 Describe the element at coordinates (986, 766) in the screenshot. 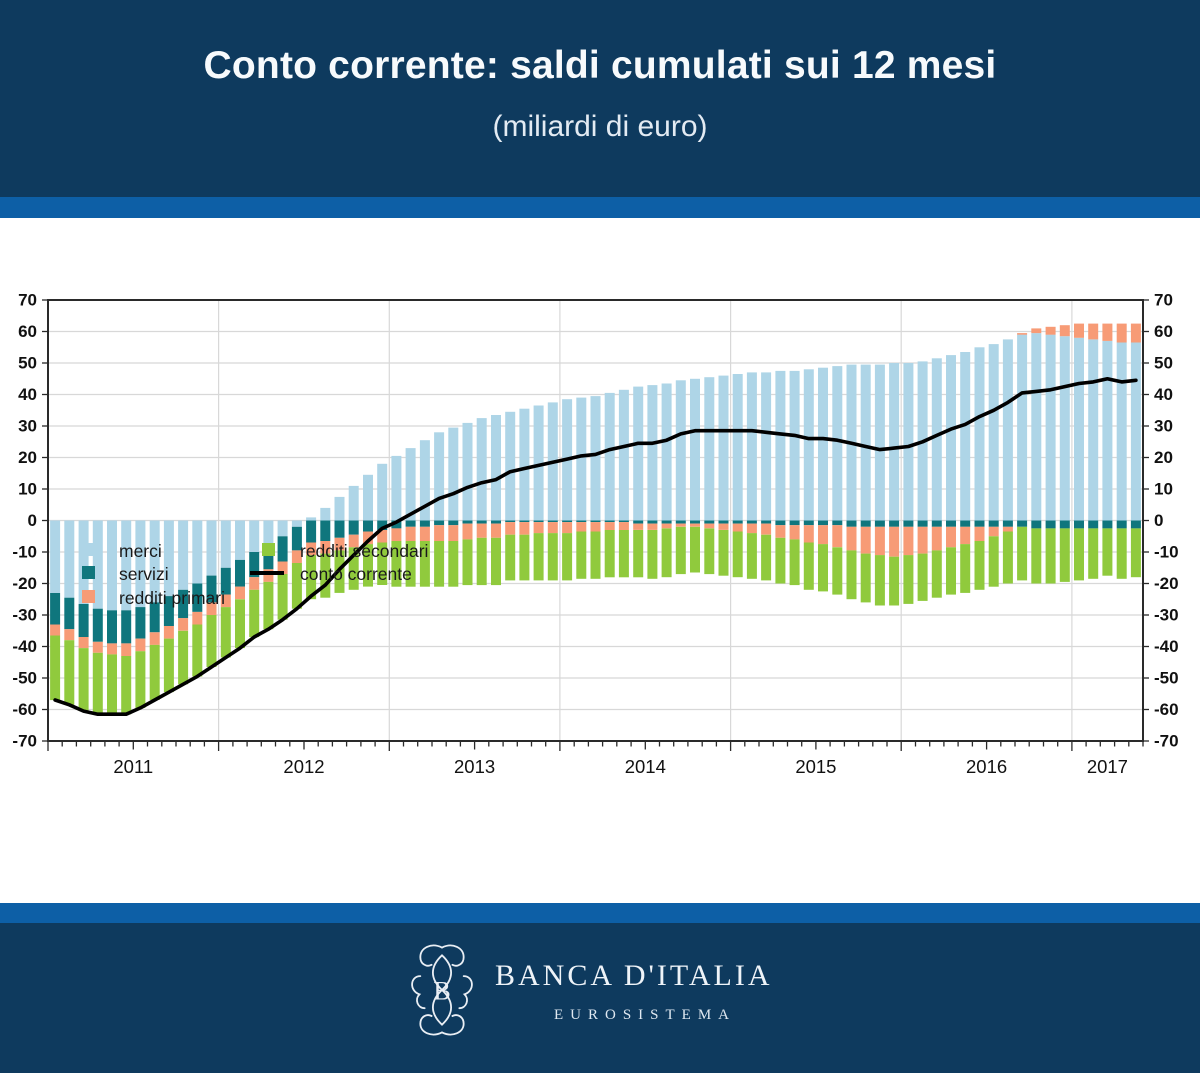

I see `svg-text: 2016` at that location.